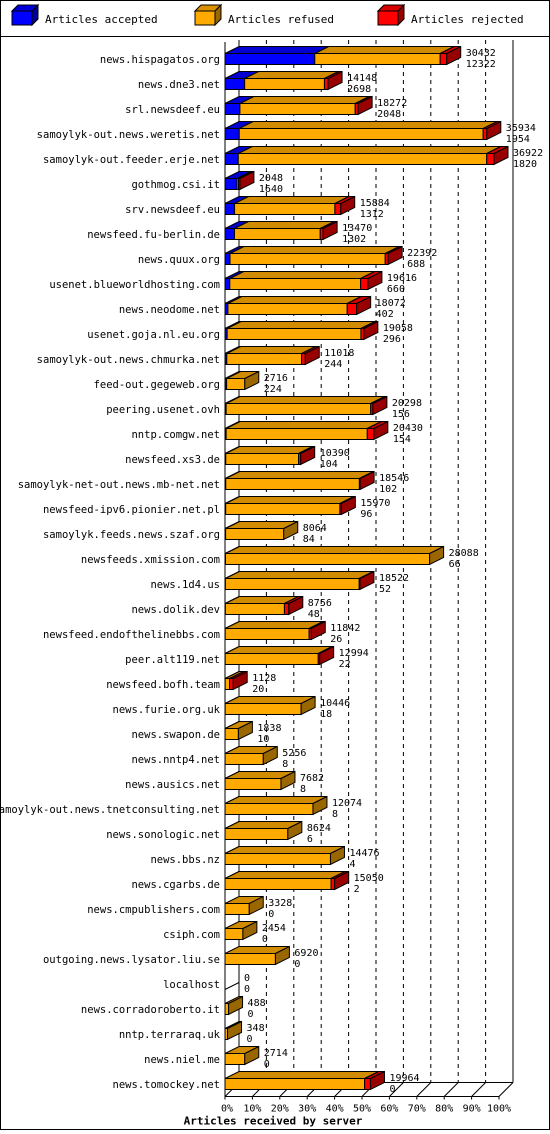  I want to click on bar-top-refused-samoylyk-out-news-chmurka-net, so click(271, 350).